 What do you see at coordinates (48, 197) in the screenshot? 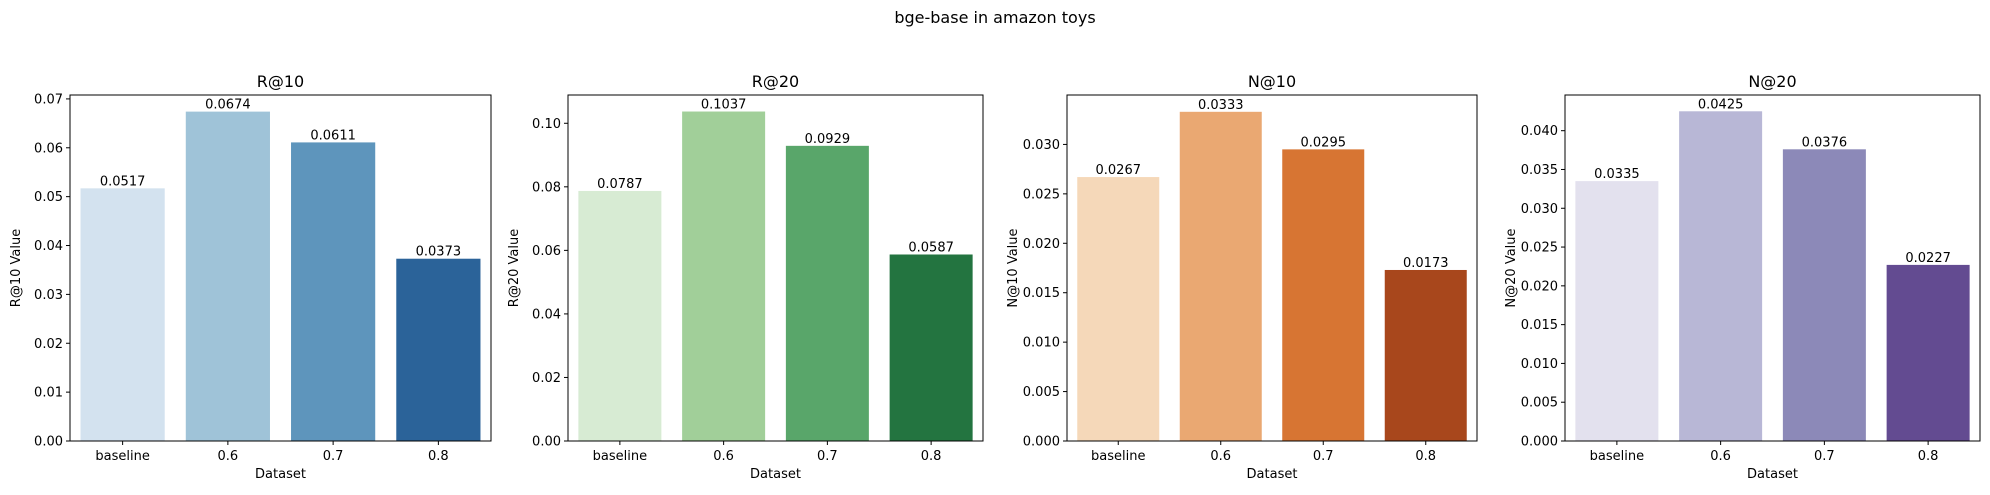
I see `y-tick-label: 0.05` at bounding box center [48, 197].